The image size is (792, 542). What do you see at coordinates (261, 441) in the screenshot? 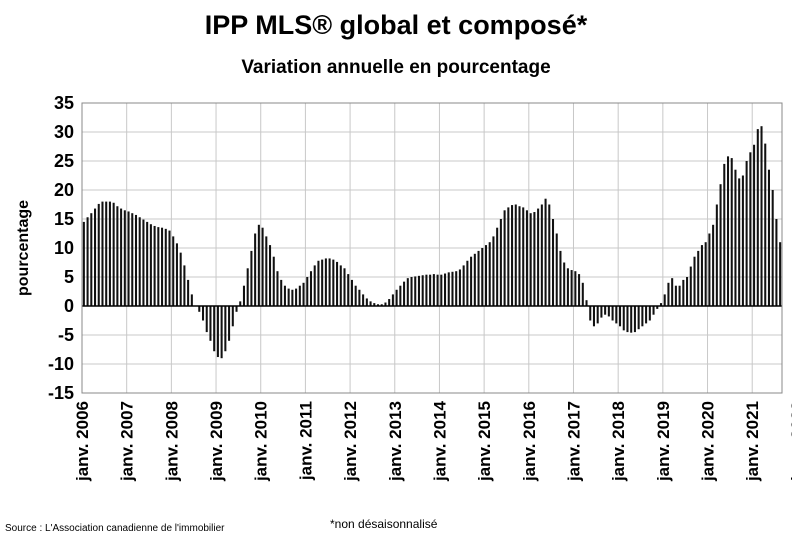
I see `x-tick-label: janv. 2010` at bounding box center [261, 441].